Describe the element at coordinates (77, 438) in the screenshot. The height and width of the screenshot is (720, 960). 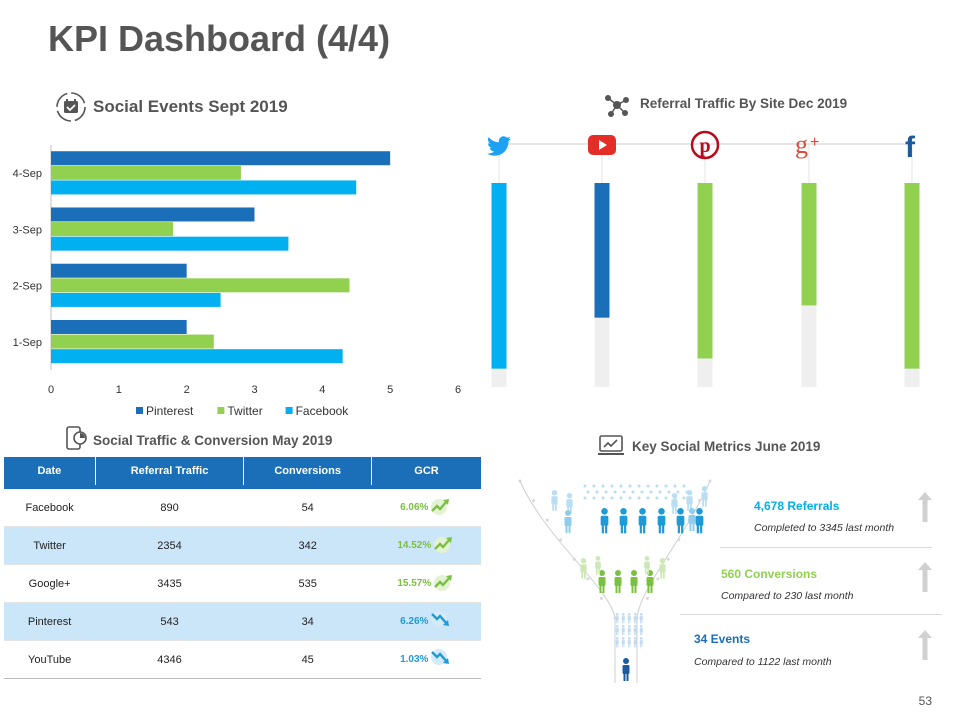
I see `mobile-chart-icon` at that location.